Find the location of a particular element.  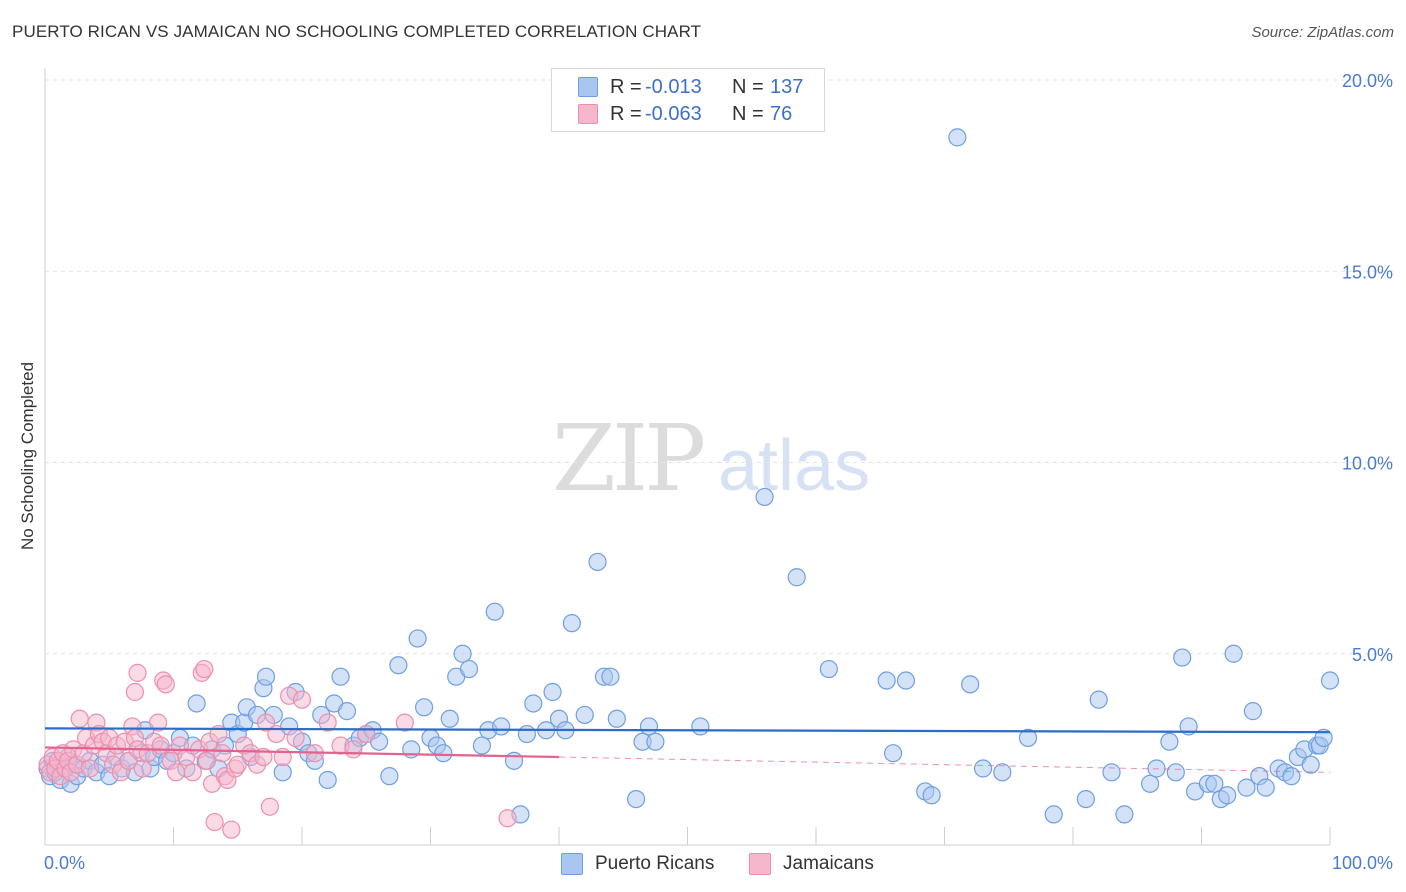

legend-swatch-blue is located at coordinates (588, 87).